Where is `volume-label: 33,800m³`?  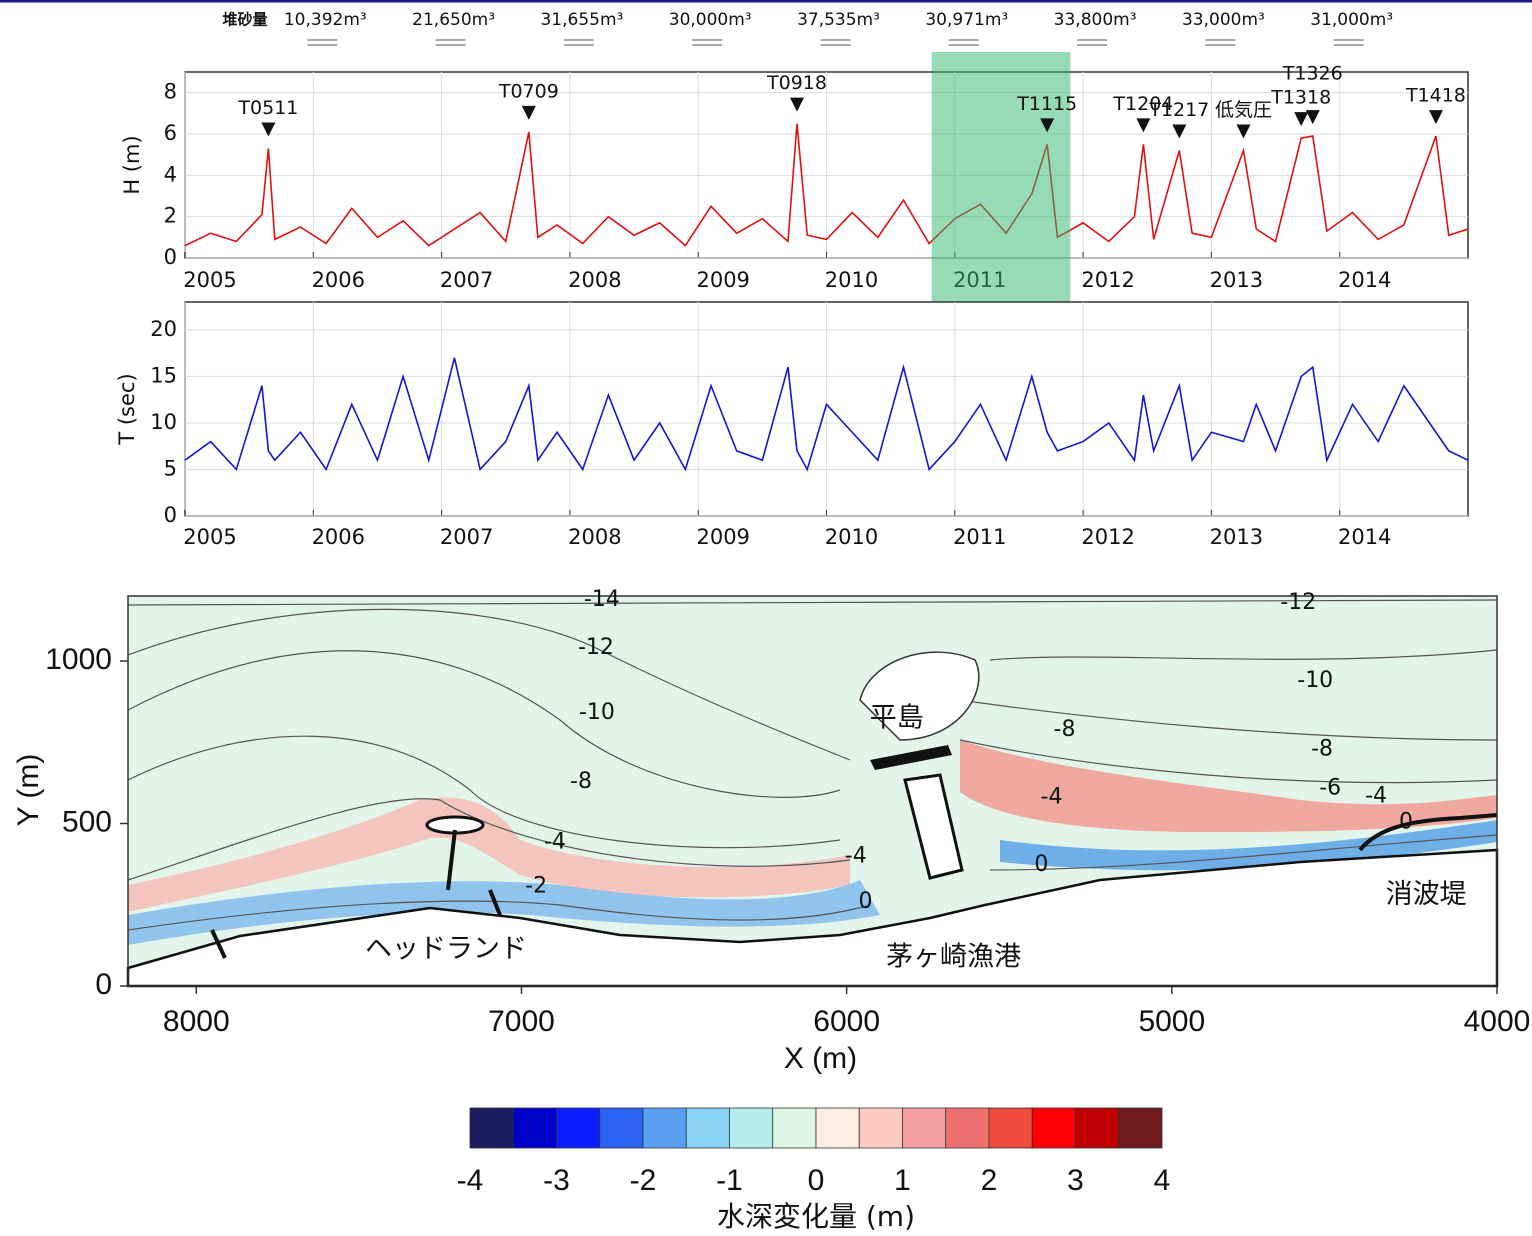 volume-label: 33,800m³ is located at coordinates (1095, 20).